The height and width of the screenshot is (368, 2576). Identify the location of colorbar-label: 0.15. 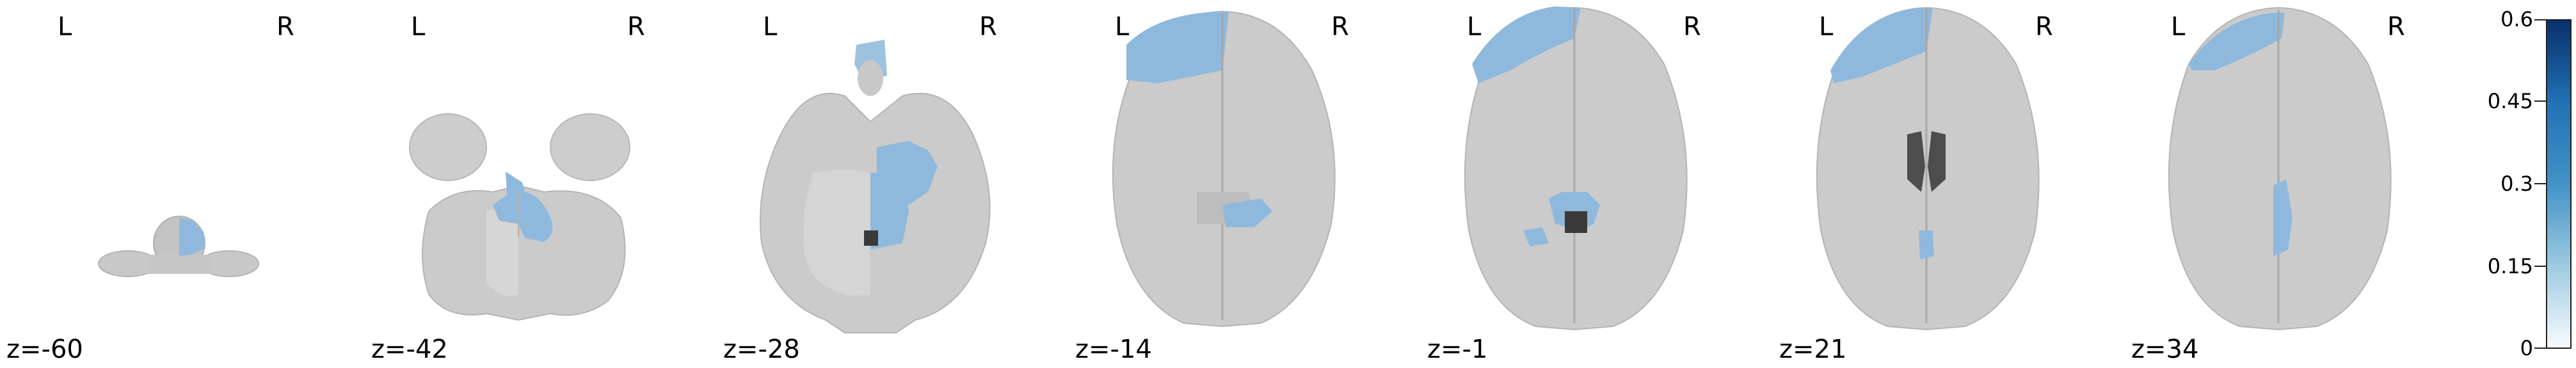
(2510, 266).